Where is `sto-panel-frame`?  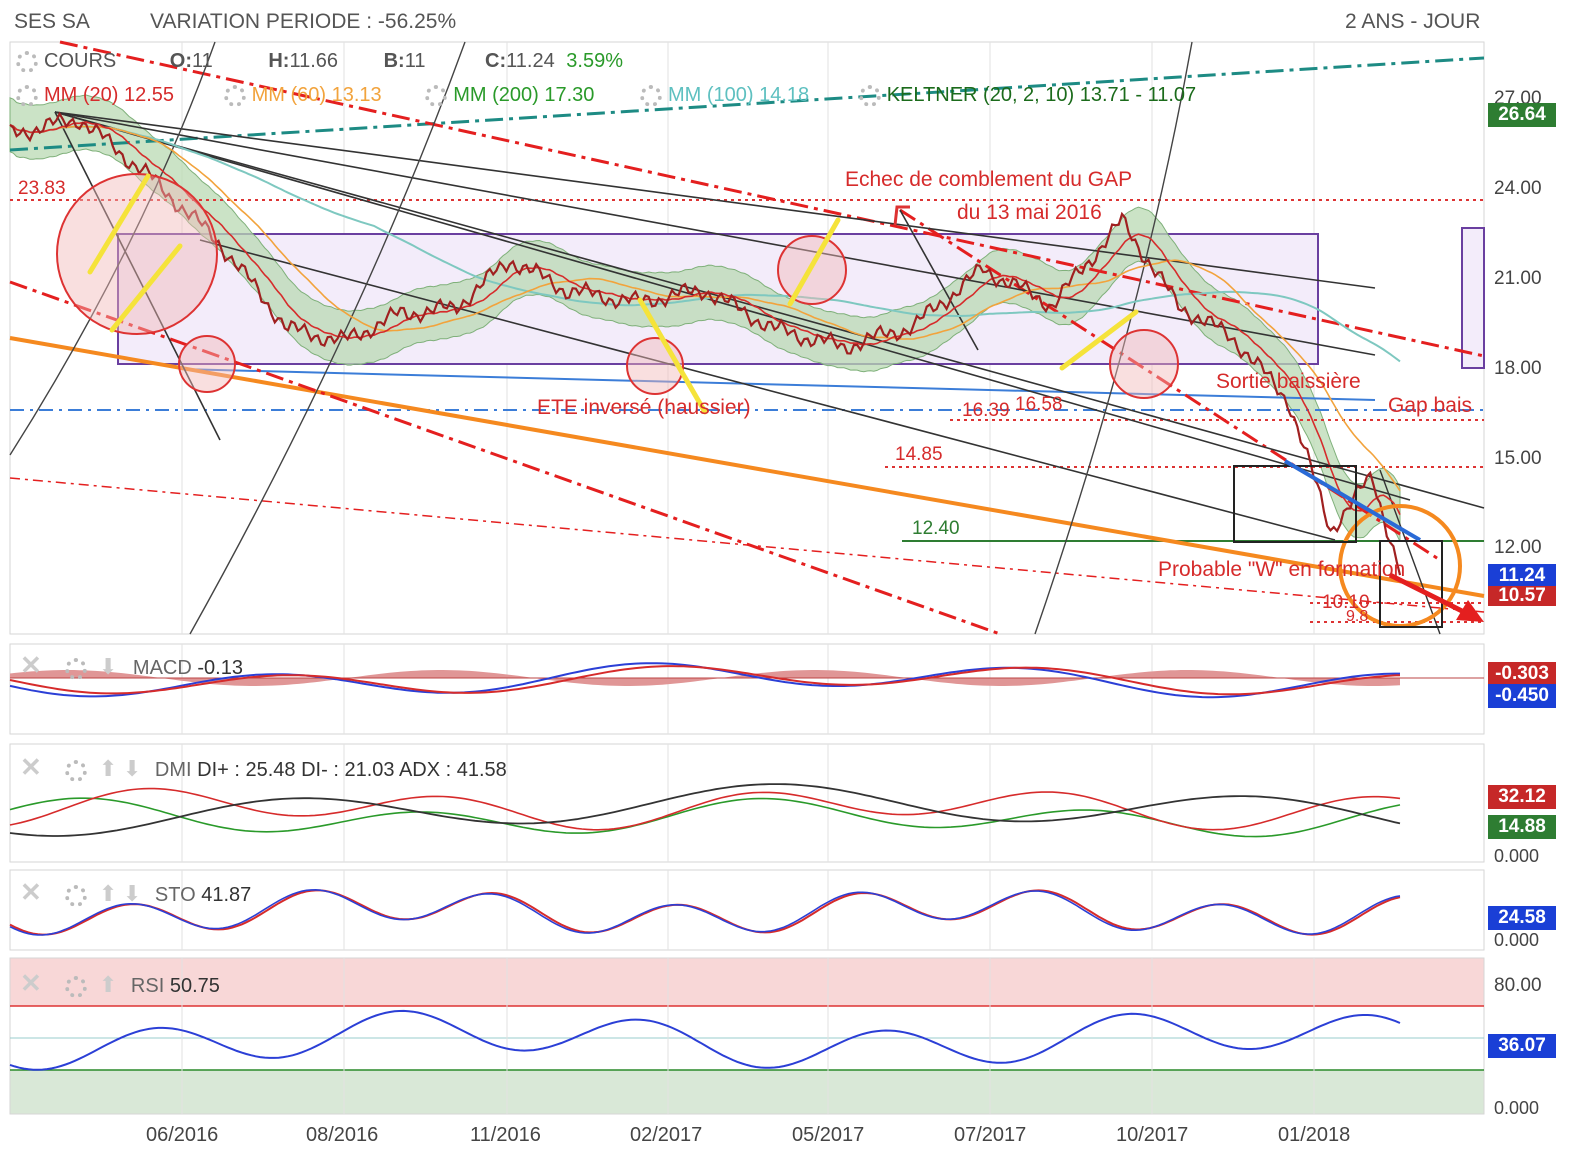 sto-panel-frame is located at coordinates (747, 910).